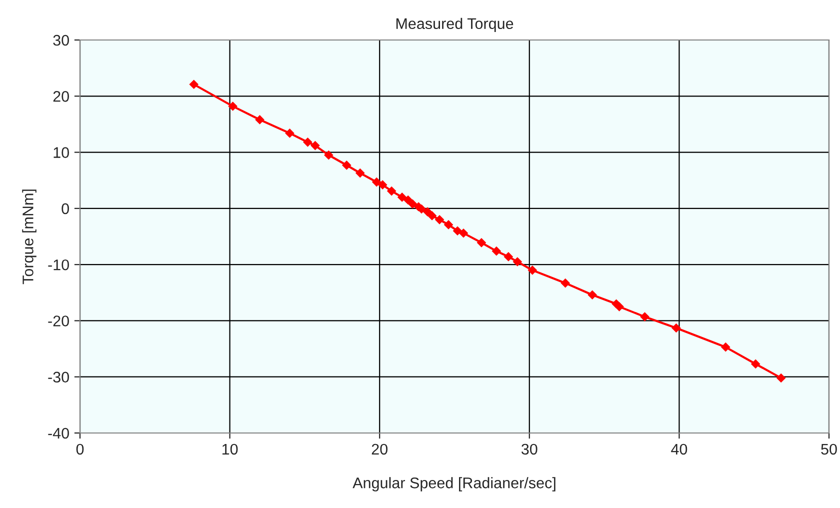 The width and height of the screenshot is (840, 508). Describe the element at coordinates (80, 449) in the screenshot. I see `x-tick-label: 0` at that location.